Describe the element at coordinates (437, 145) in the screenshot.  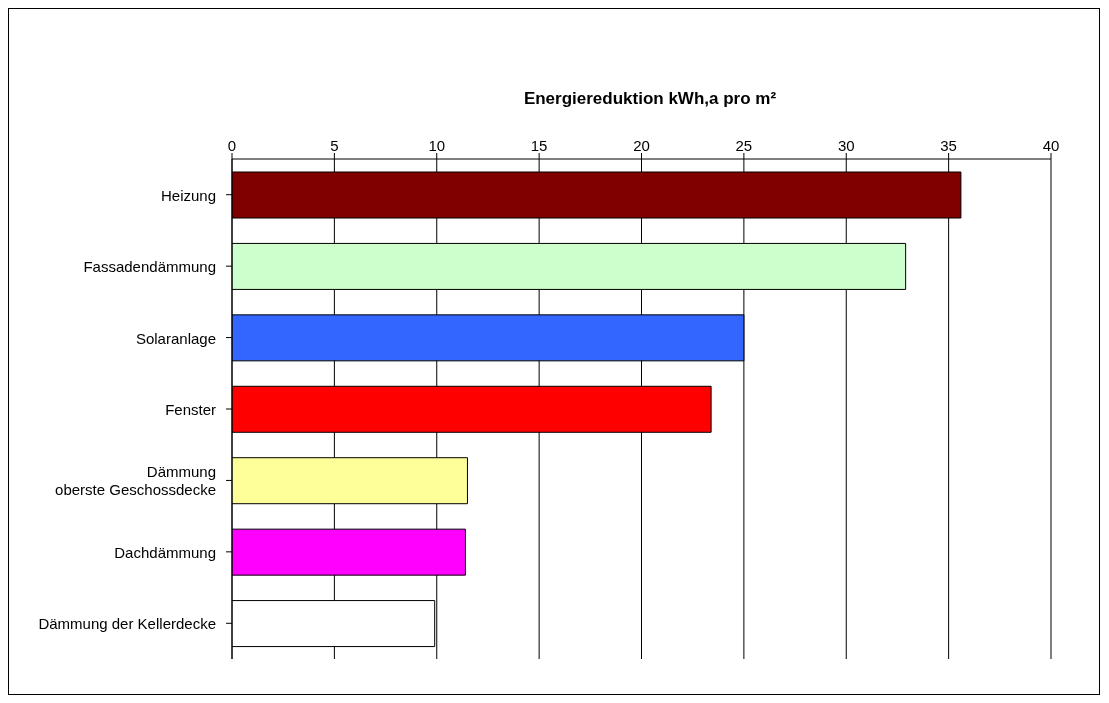
I see `x-tick-label: 10` at that location.